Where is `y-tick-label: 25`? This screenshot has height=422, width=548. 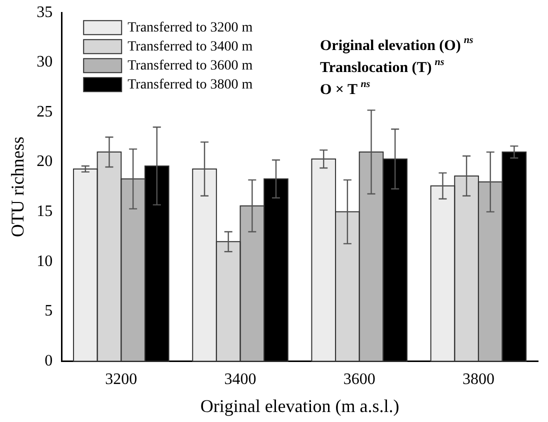 y-tick-label: 25 is located at coordinates (44, 111).